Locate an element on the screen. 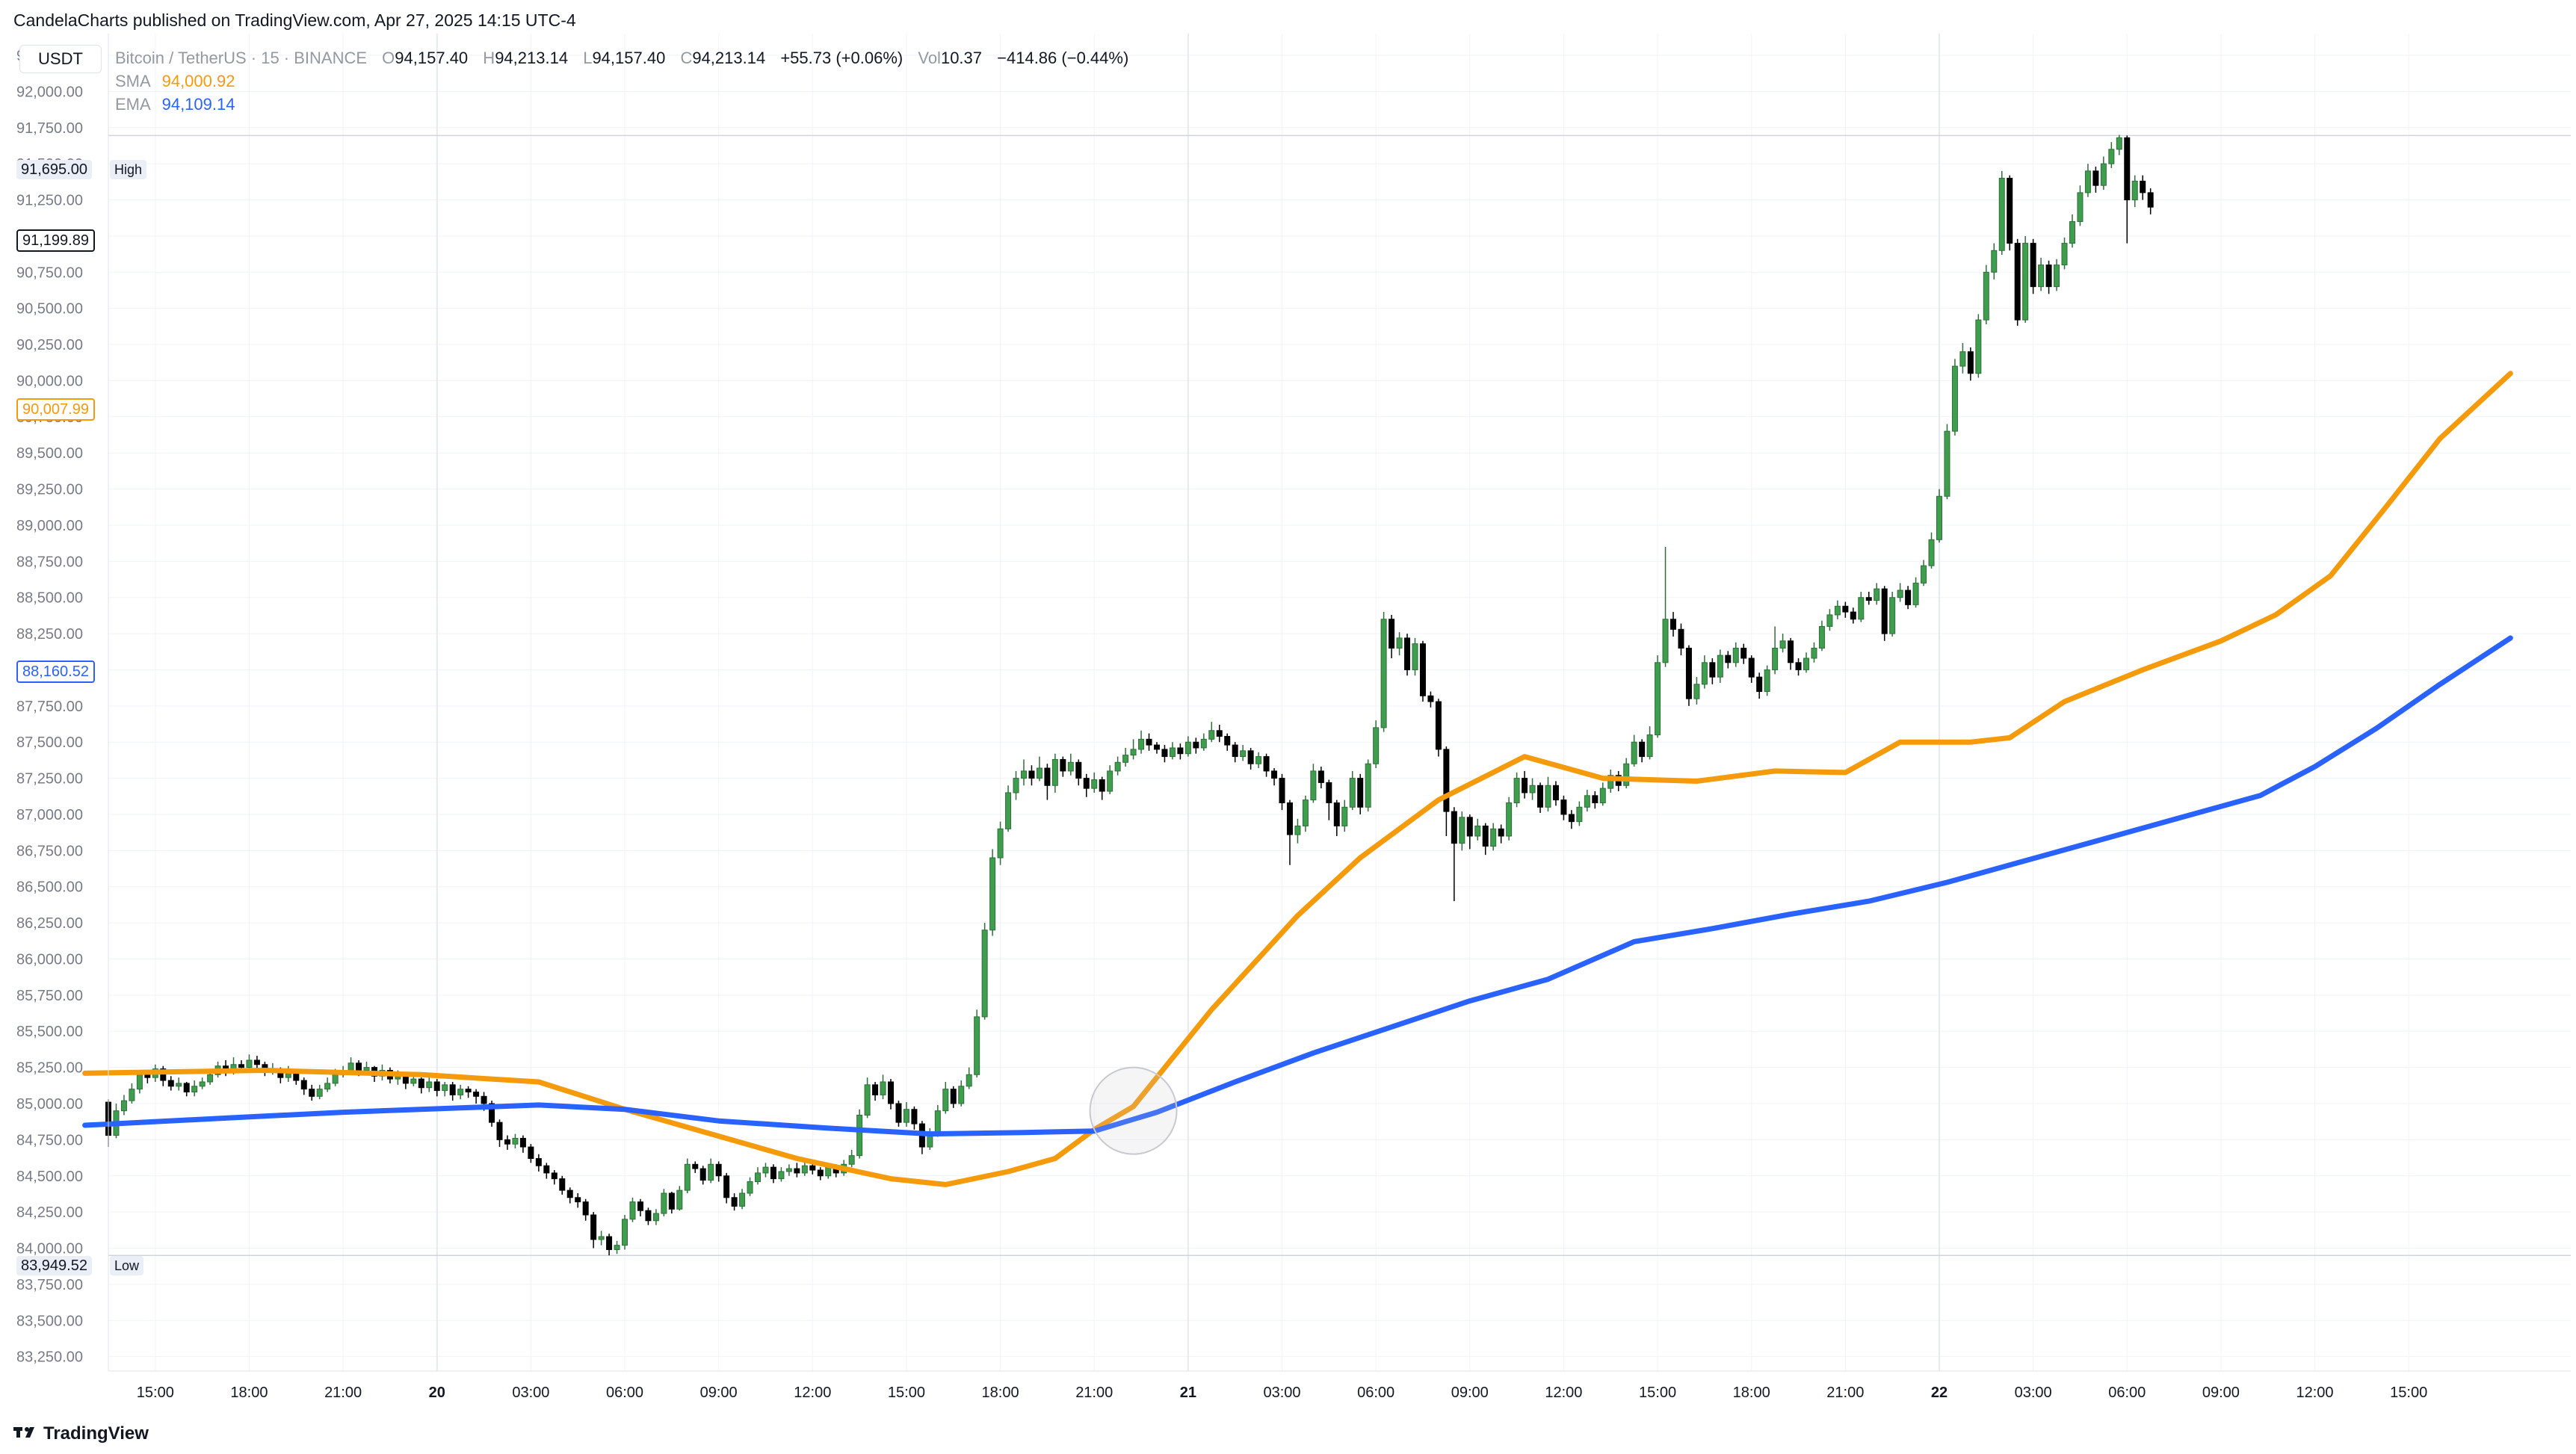  tradingview-brand: TradingView is located at coordinates (96, 1433).